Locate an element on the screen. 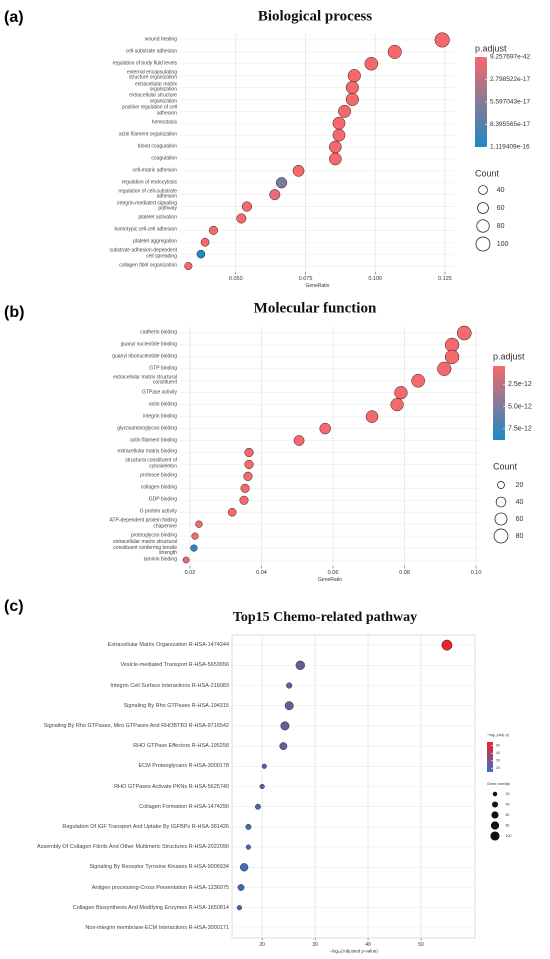  colorbar-label: 5.0e-12 is located at coordinates (520, 406).